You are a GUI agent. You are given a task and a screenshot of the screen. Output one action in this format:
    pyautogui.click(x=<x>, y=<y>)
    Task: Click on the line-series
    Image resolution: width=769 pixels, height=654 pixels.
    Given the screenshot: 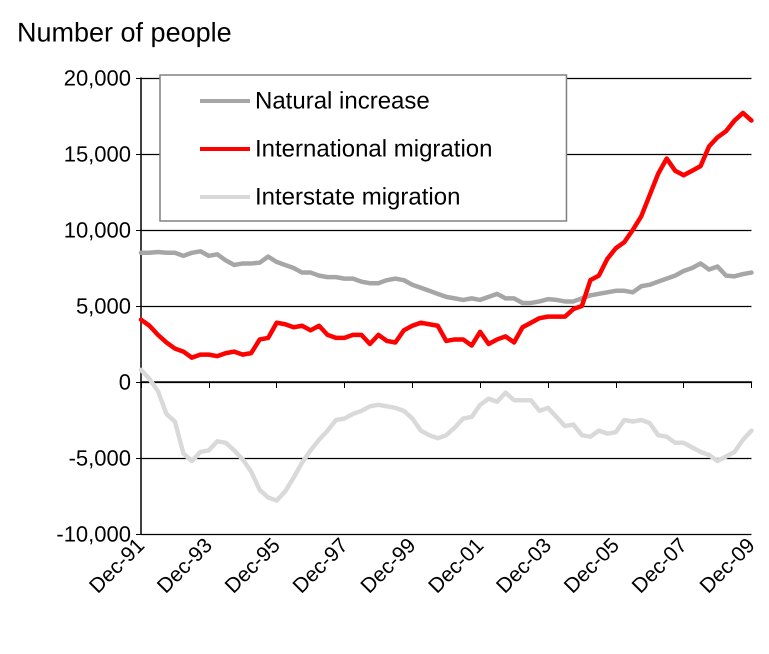 What is the action you would take?
    pyautogui.click(x=446, y=277)
    